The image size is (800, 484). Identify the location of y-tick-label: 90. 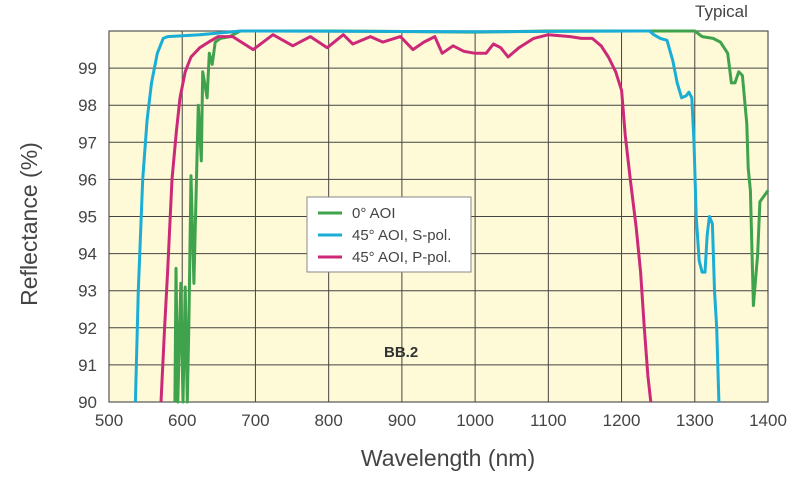
(87, 402).